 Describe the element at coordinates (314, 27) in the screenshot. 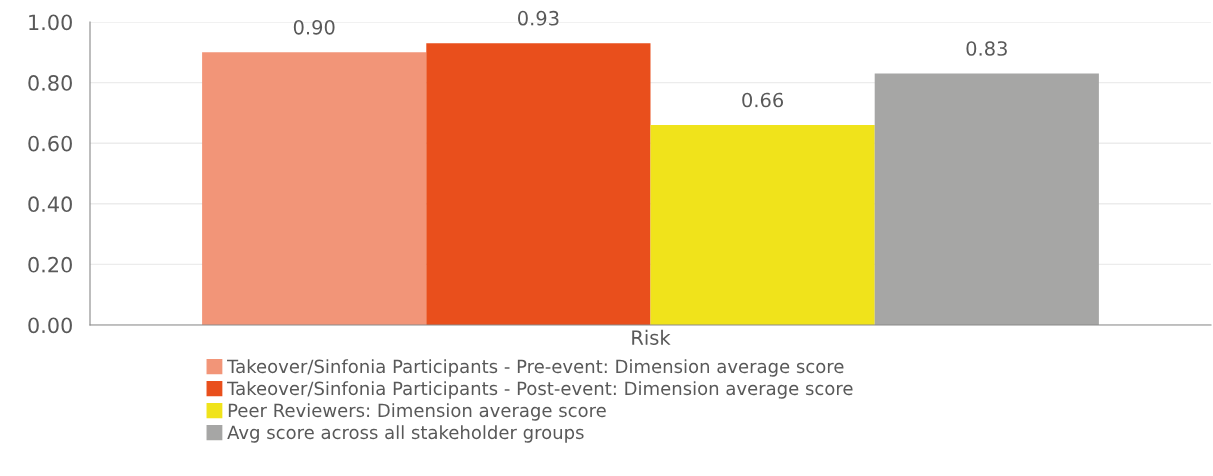

I see `data-label: 0.90` at that location.